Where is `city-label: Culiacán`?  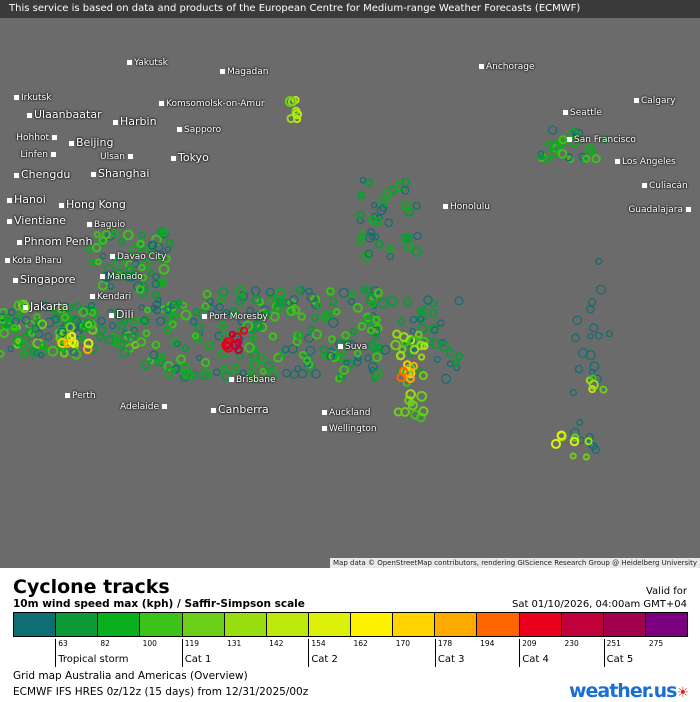 city-label: Culiacán is located at coordinates (665, 186).